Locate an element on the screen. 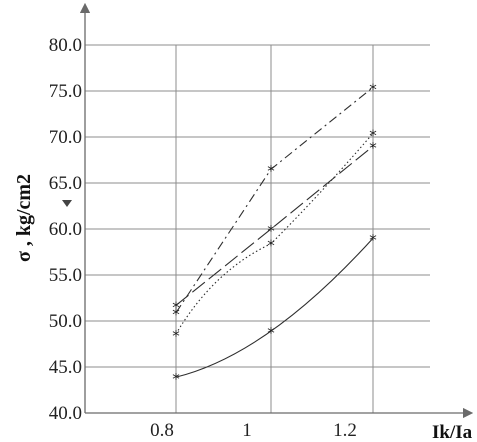 The image size is (477, 442). y-axis-title: σ , kg/cm2 is located at coordinates (24, 218).